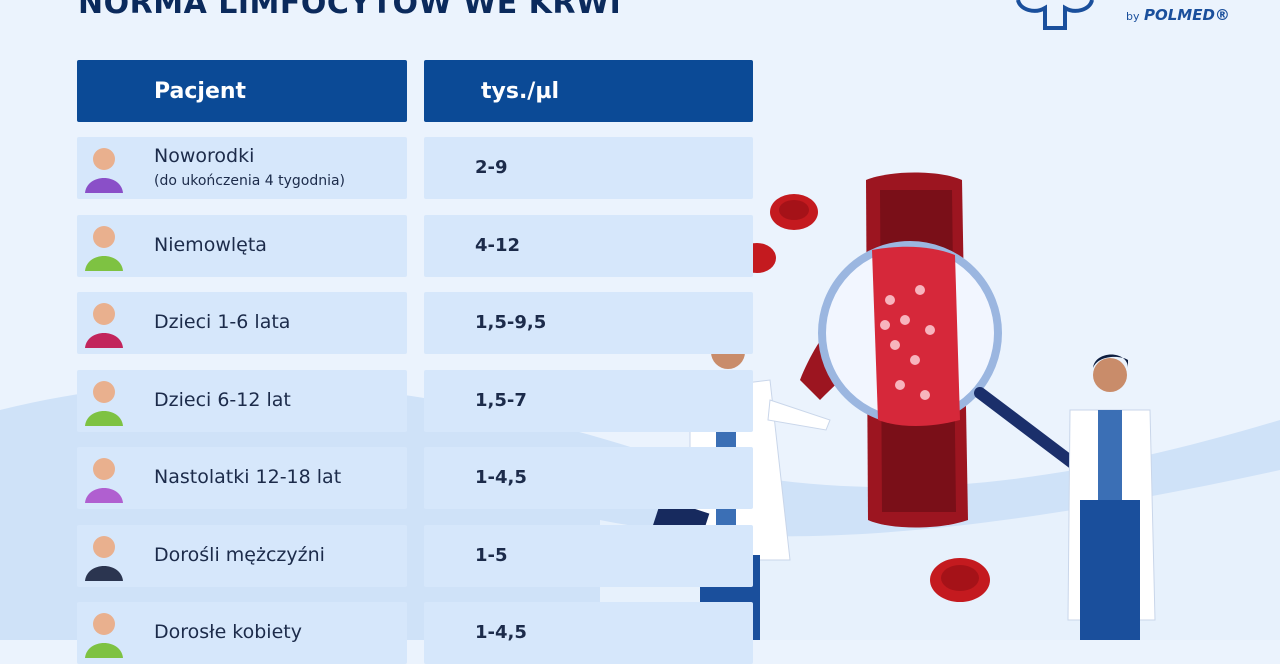 This screenshot has height=664, width=1280. I want to click on value-cell: 1,5-9,5, so click(588, 323).